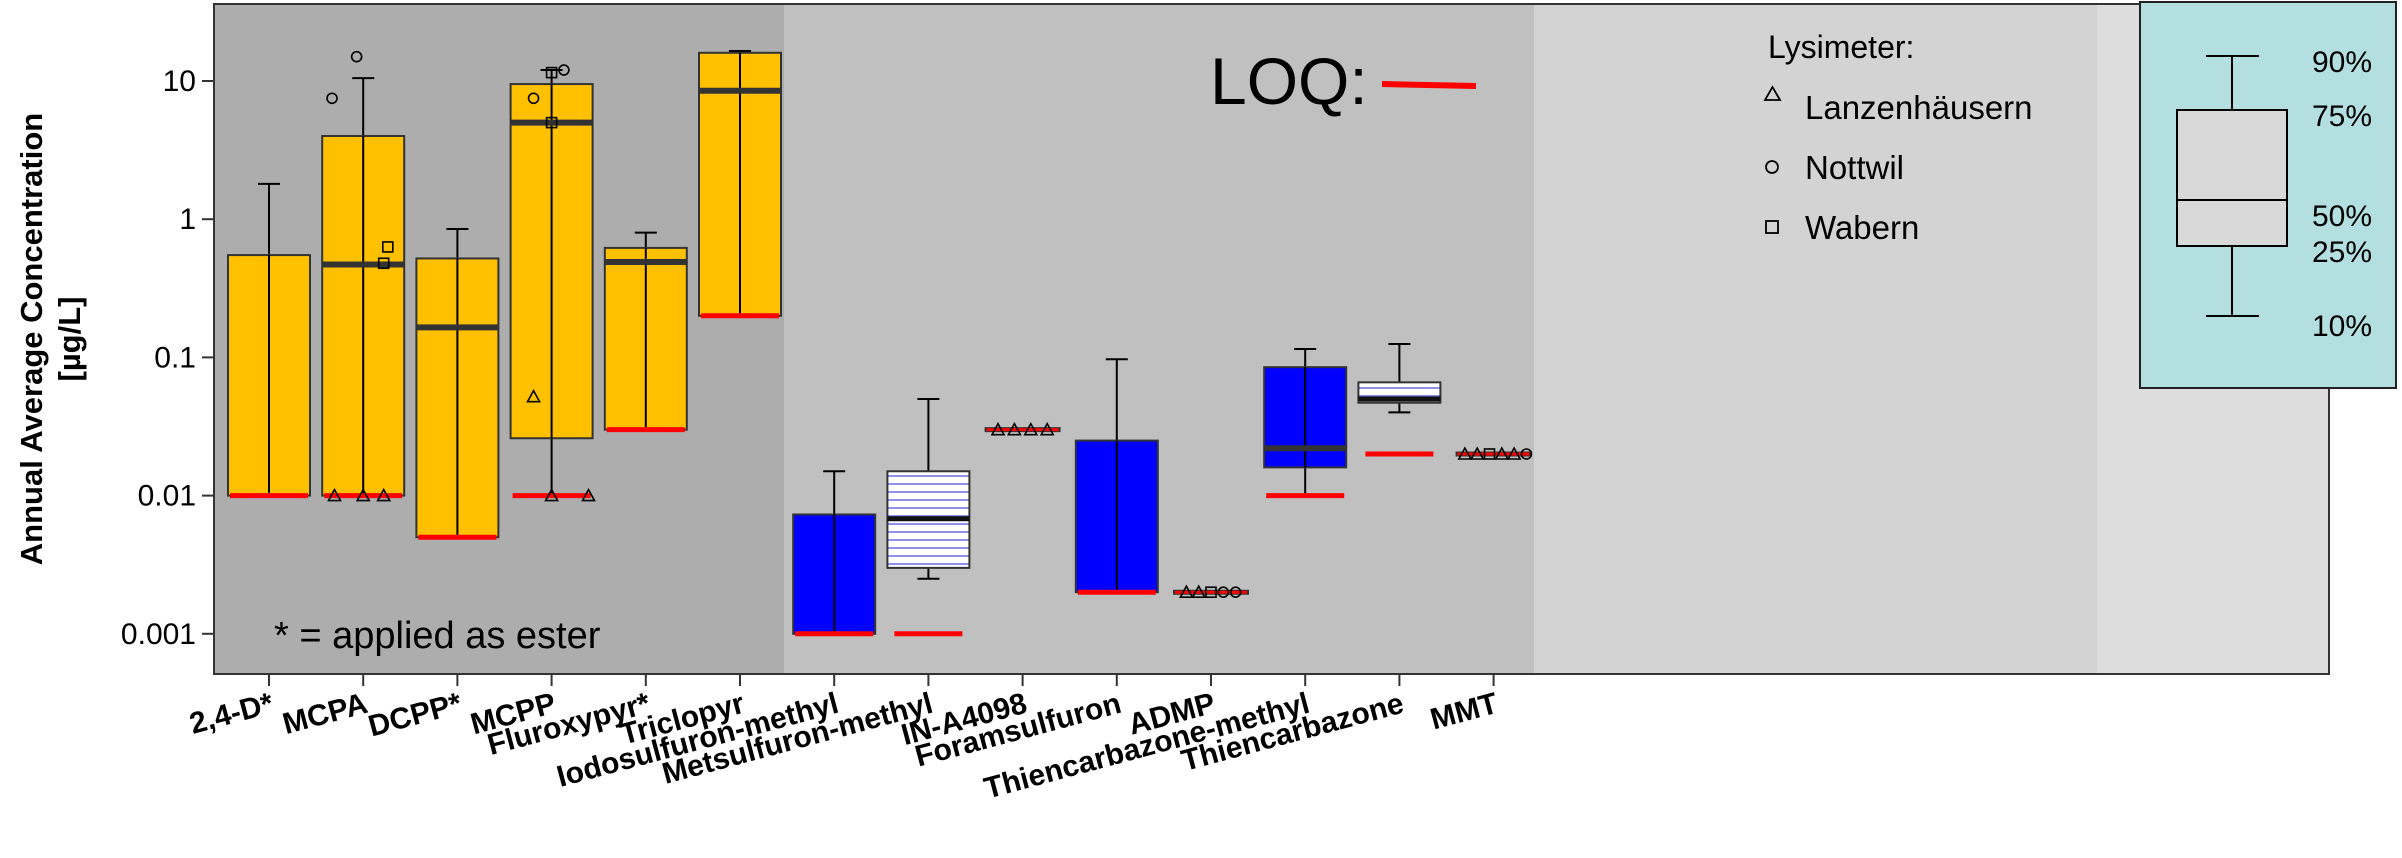 This screenshot has height=858, width=2402. I want to click on ester-note: * = applied as ester, so click(437, 636).